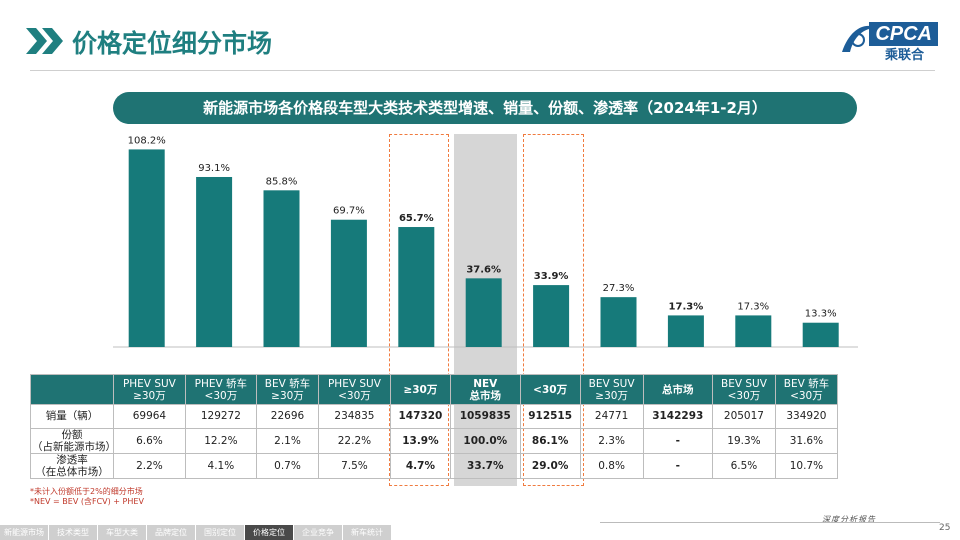  What do you see at coordinates (419, 310) in the screenshot?
I see `highlight-box-ge30` at bounding box center [419, 310].